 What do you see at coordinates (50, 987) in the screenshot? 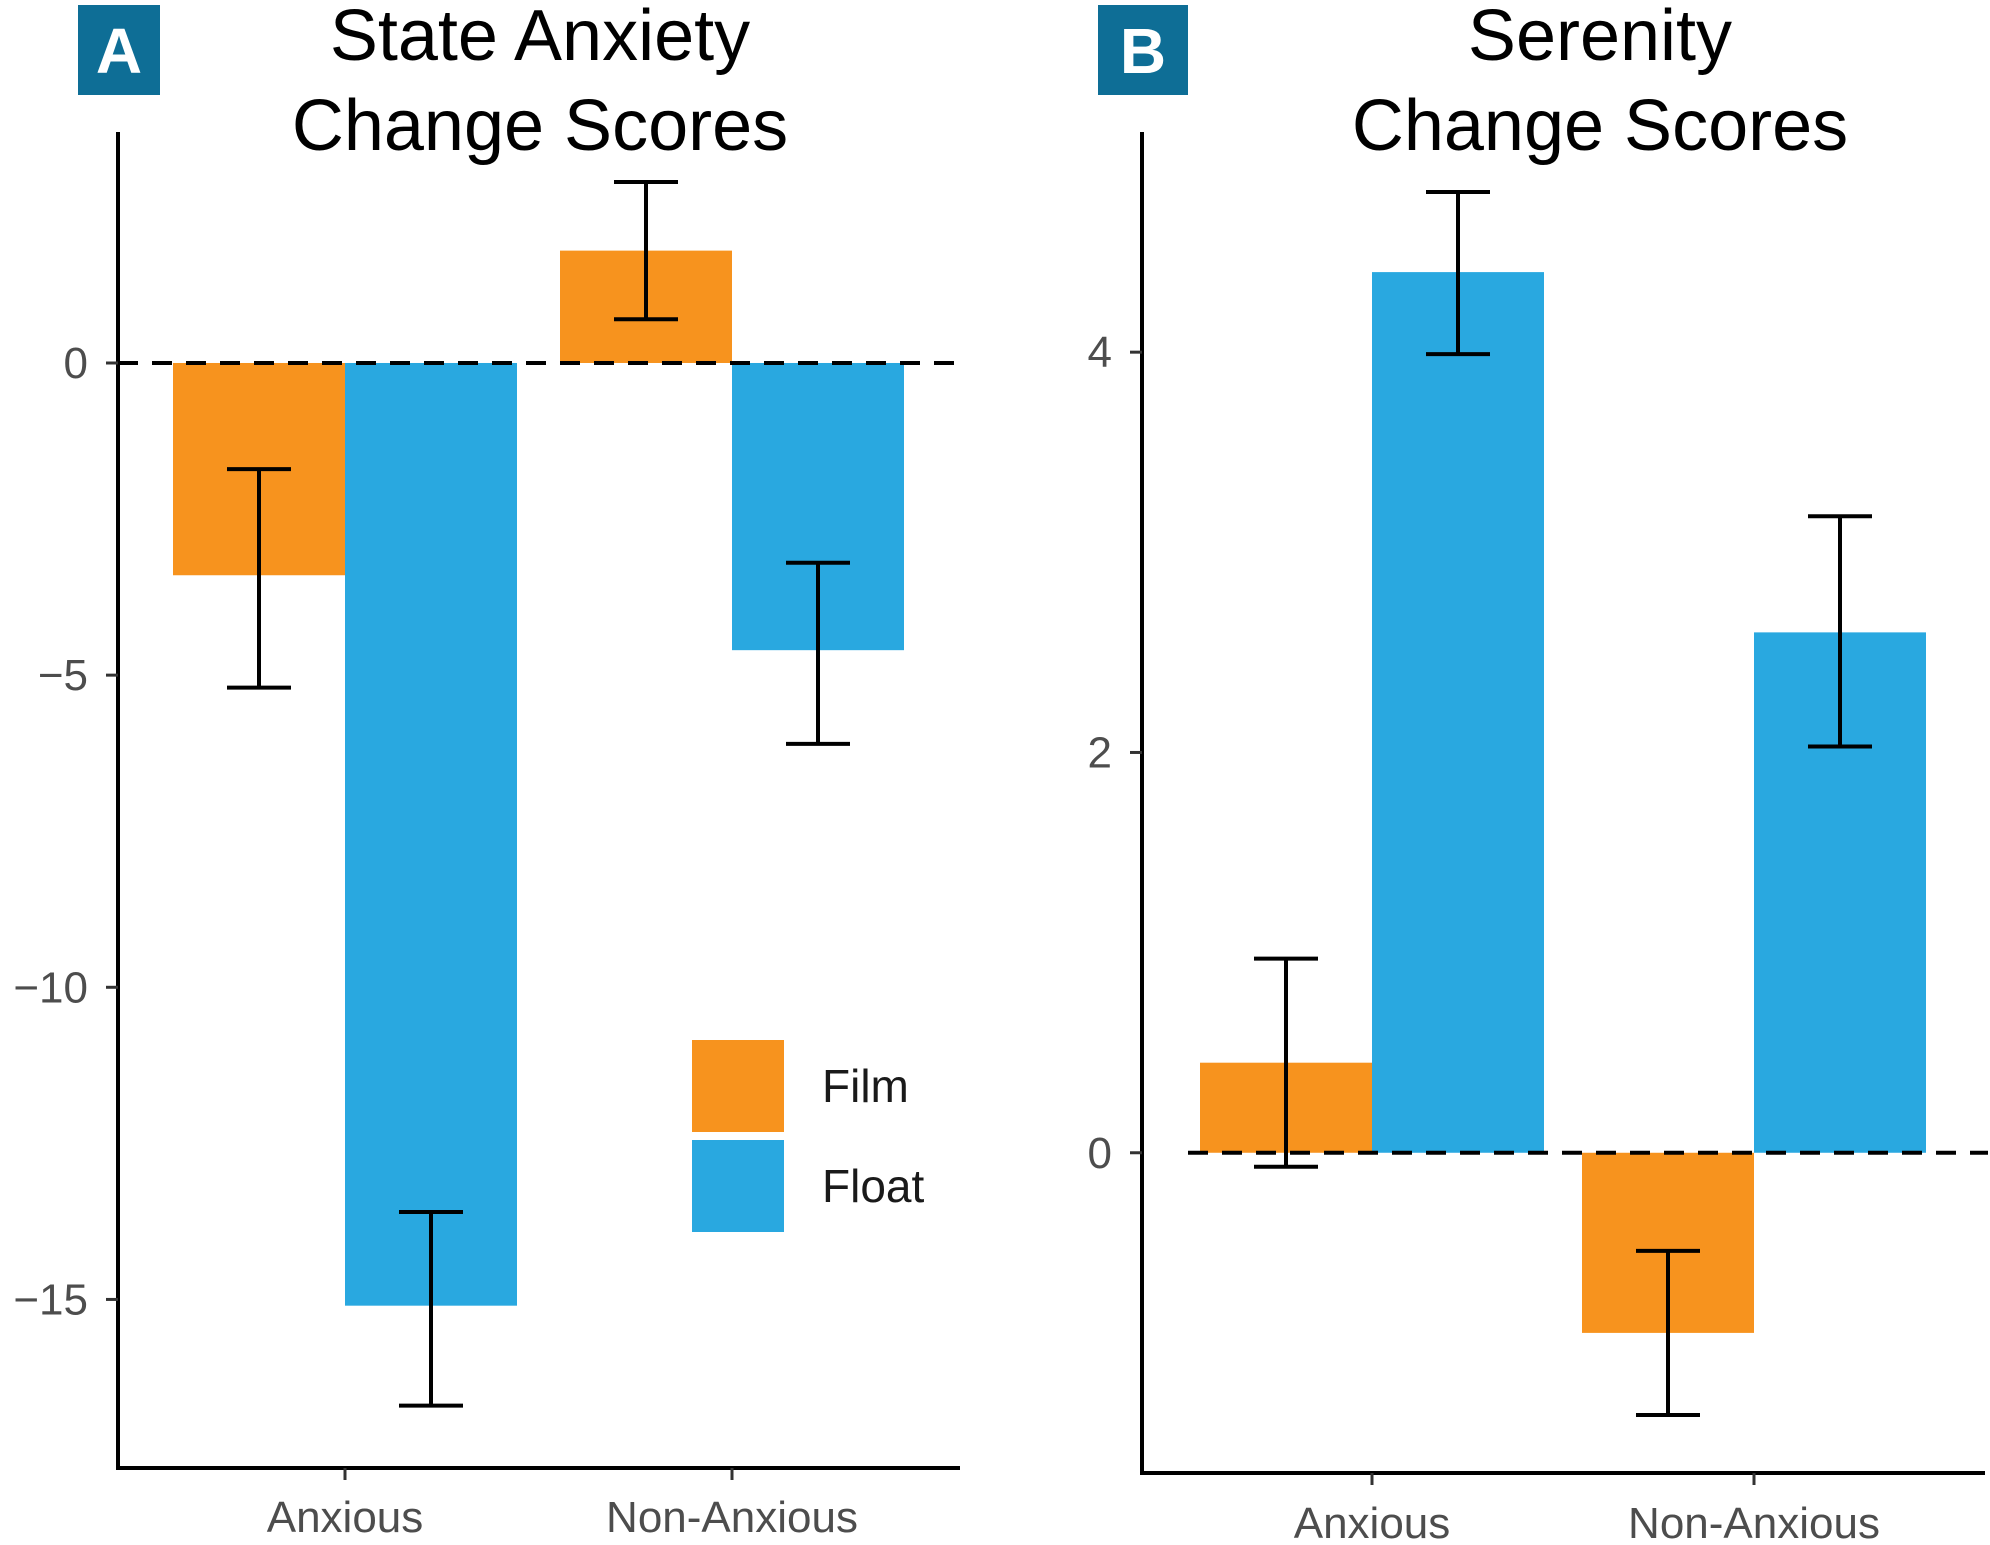
I see `y-tick-label: −10` at bounding box center [50, 987].